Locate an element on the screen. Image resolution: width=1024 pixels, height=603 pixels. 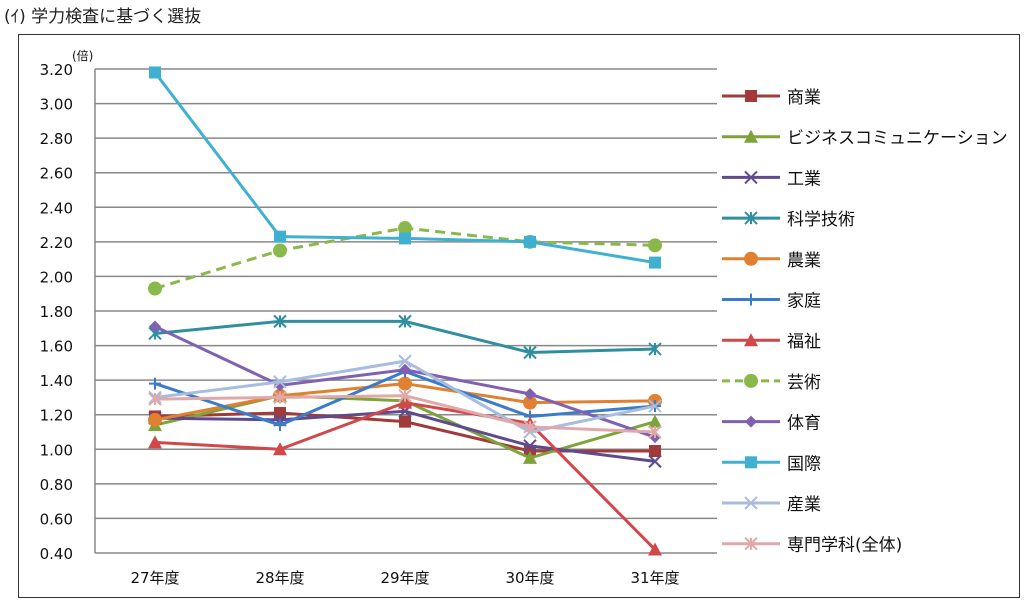
legend-label: 農業 is located at coordinates (804, 261).